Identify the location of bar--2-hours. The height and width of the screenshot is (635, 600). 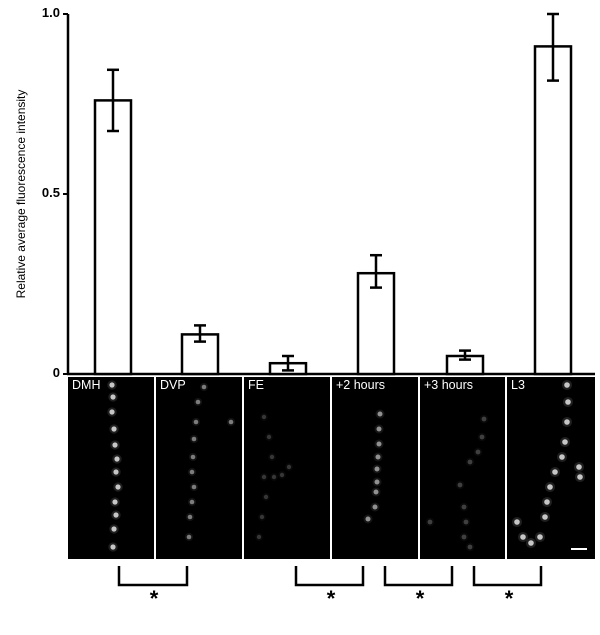
(376, 314).